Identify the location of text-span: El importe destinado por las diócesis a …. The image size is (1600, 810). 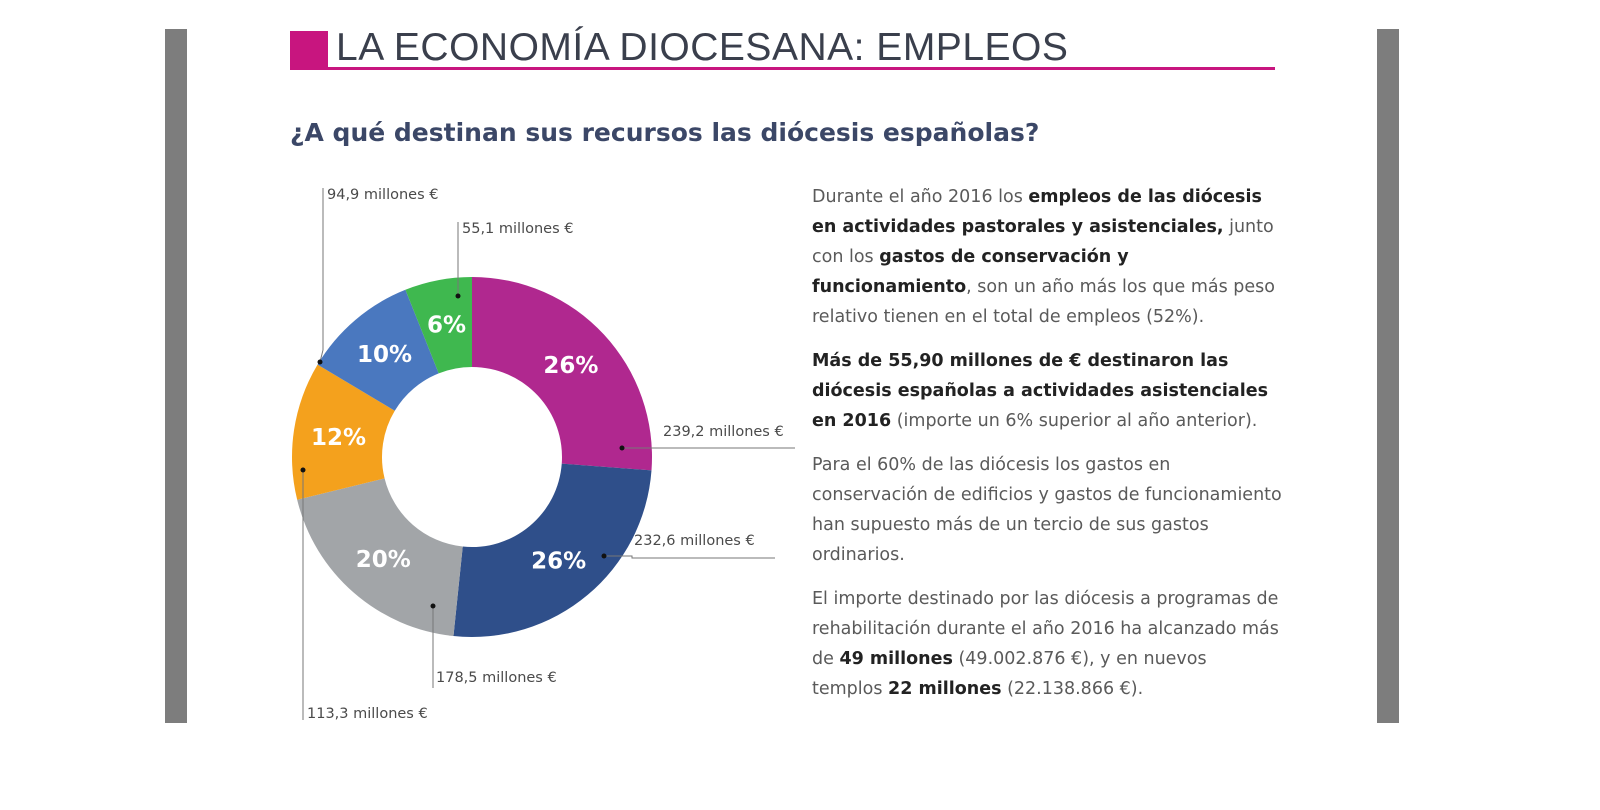
(1045, 629).